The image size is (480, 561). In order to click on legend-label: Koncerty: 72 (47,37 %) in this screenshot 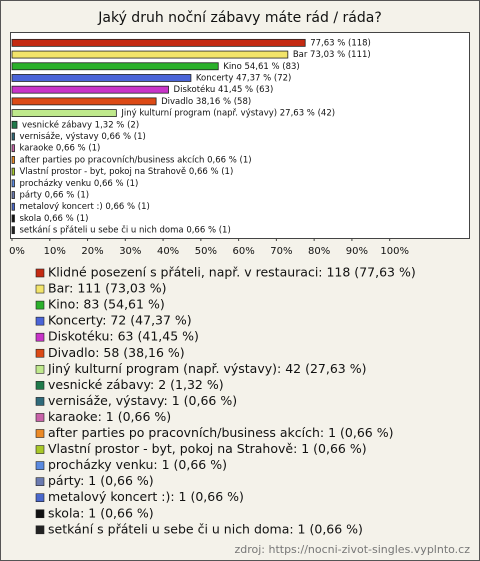, I will do `click(120, 320)`.